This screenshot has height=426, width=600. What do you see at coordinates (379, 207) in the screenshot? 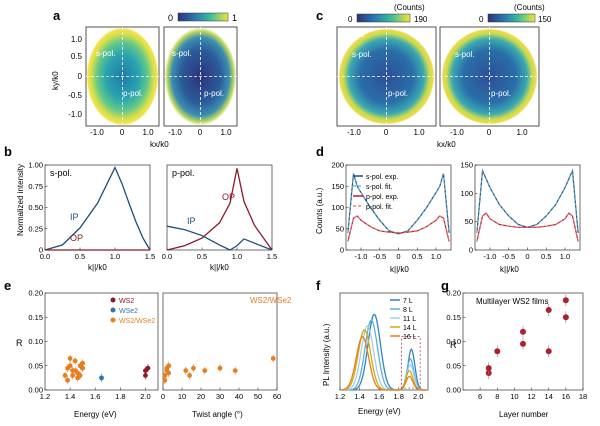
I see `svg-text: p-pol. fit.` at bounding box center [379, 207].